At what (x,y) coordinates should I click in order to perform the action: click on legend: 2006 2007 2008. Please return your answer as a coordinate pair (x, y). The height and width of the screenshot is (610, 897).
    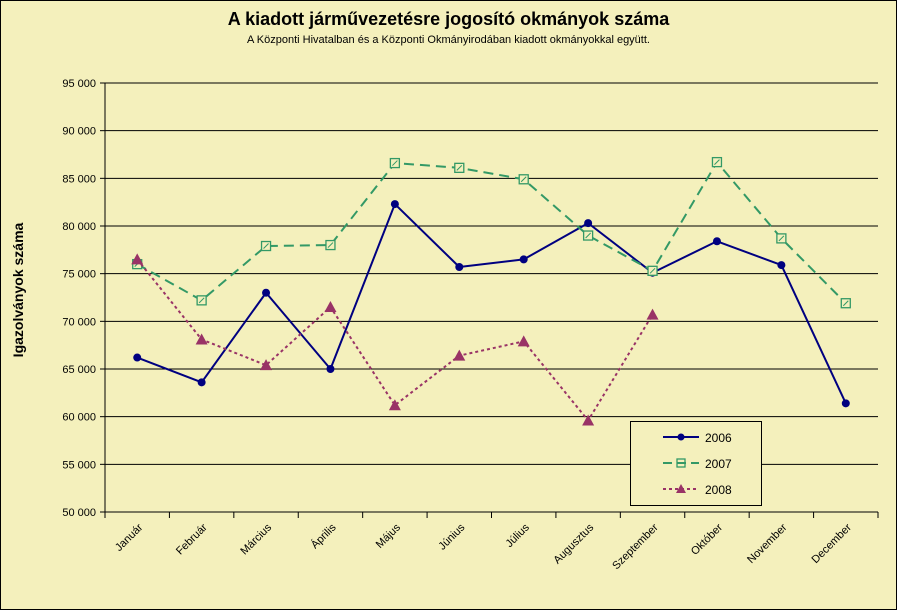
    Looking at the image, I should click on (696, 463).